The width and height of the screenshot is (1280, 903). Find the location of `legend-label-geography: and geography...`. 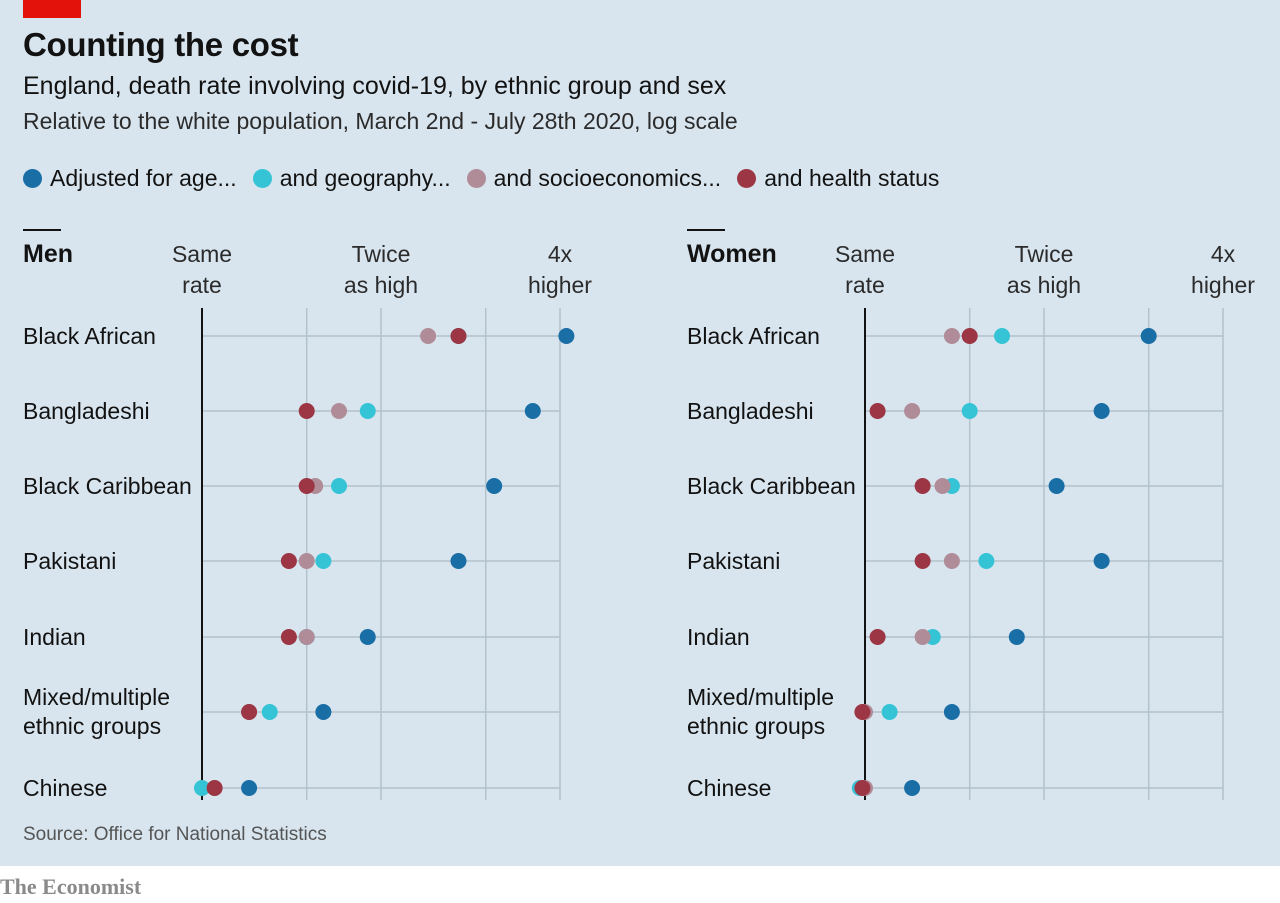

legend-label-geography: and geography... is located at coordinates (365, 178).